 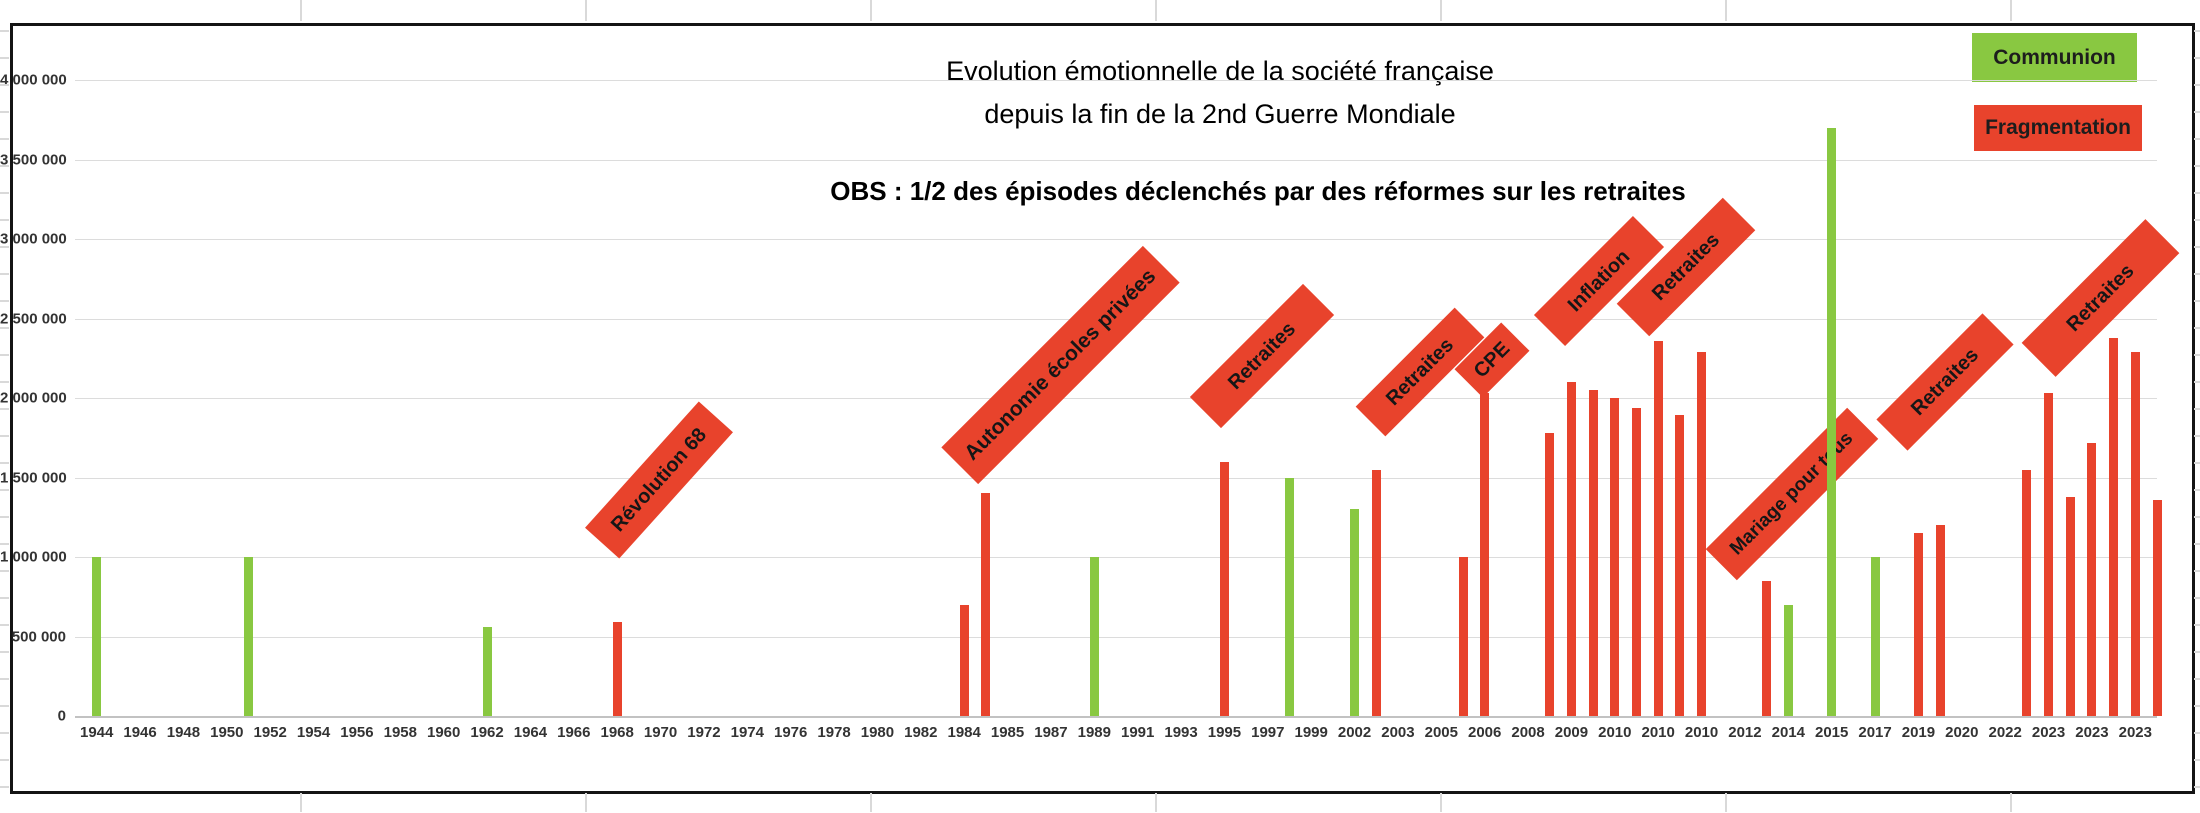 I want to click on legend-item-fragmentation: Fragmentation, so click(x=2058, y=128).